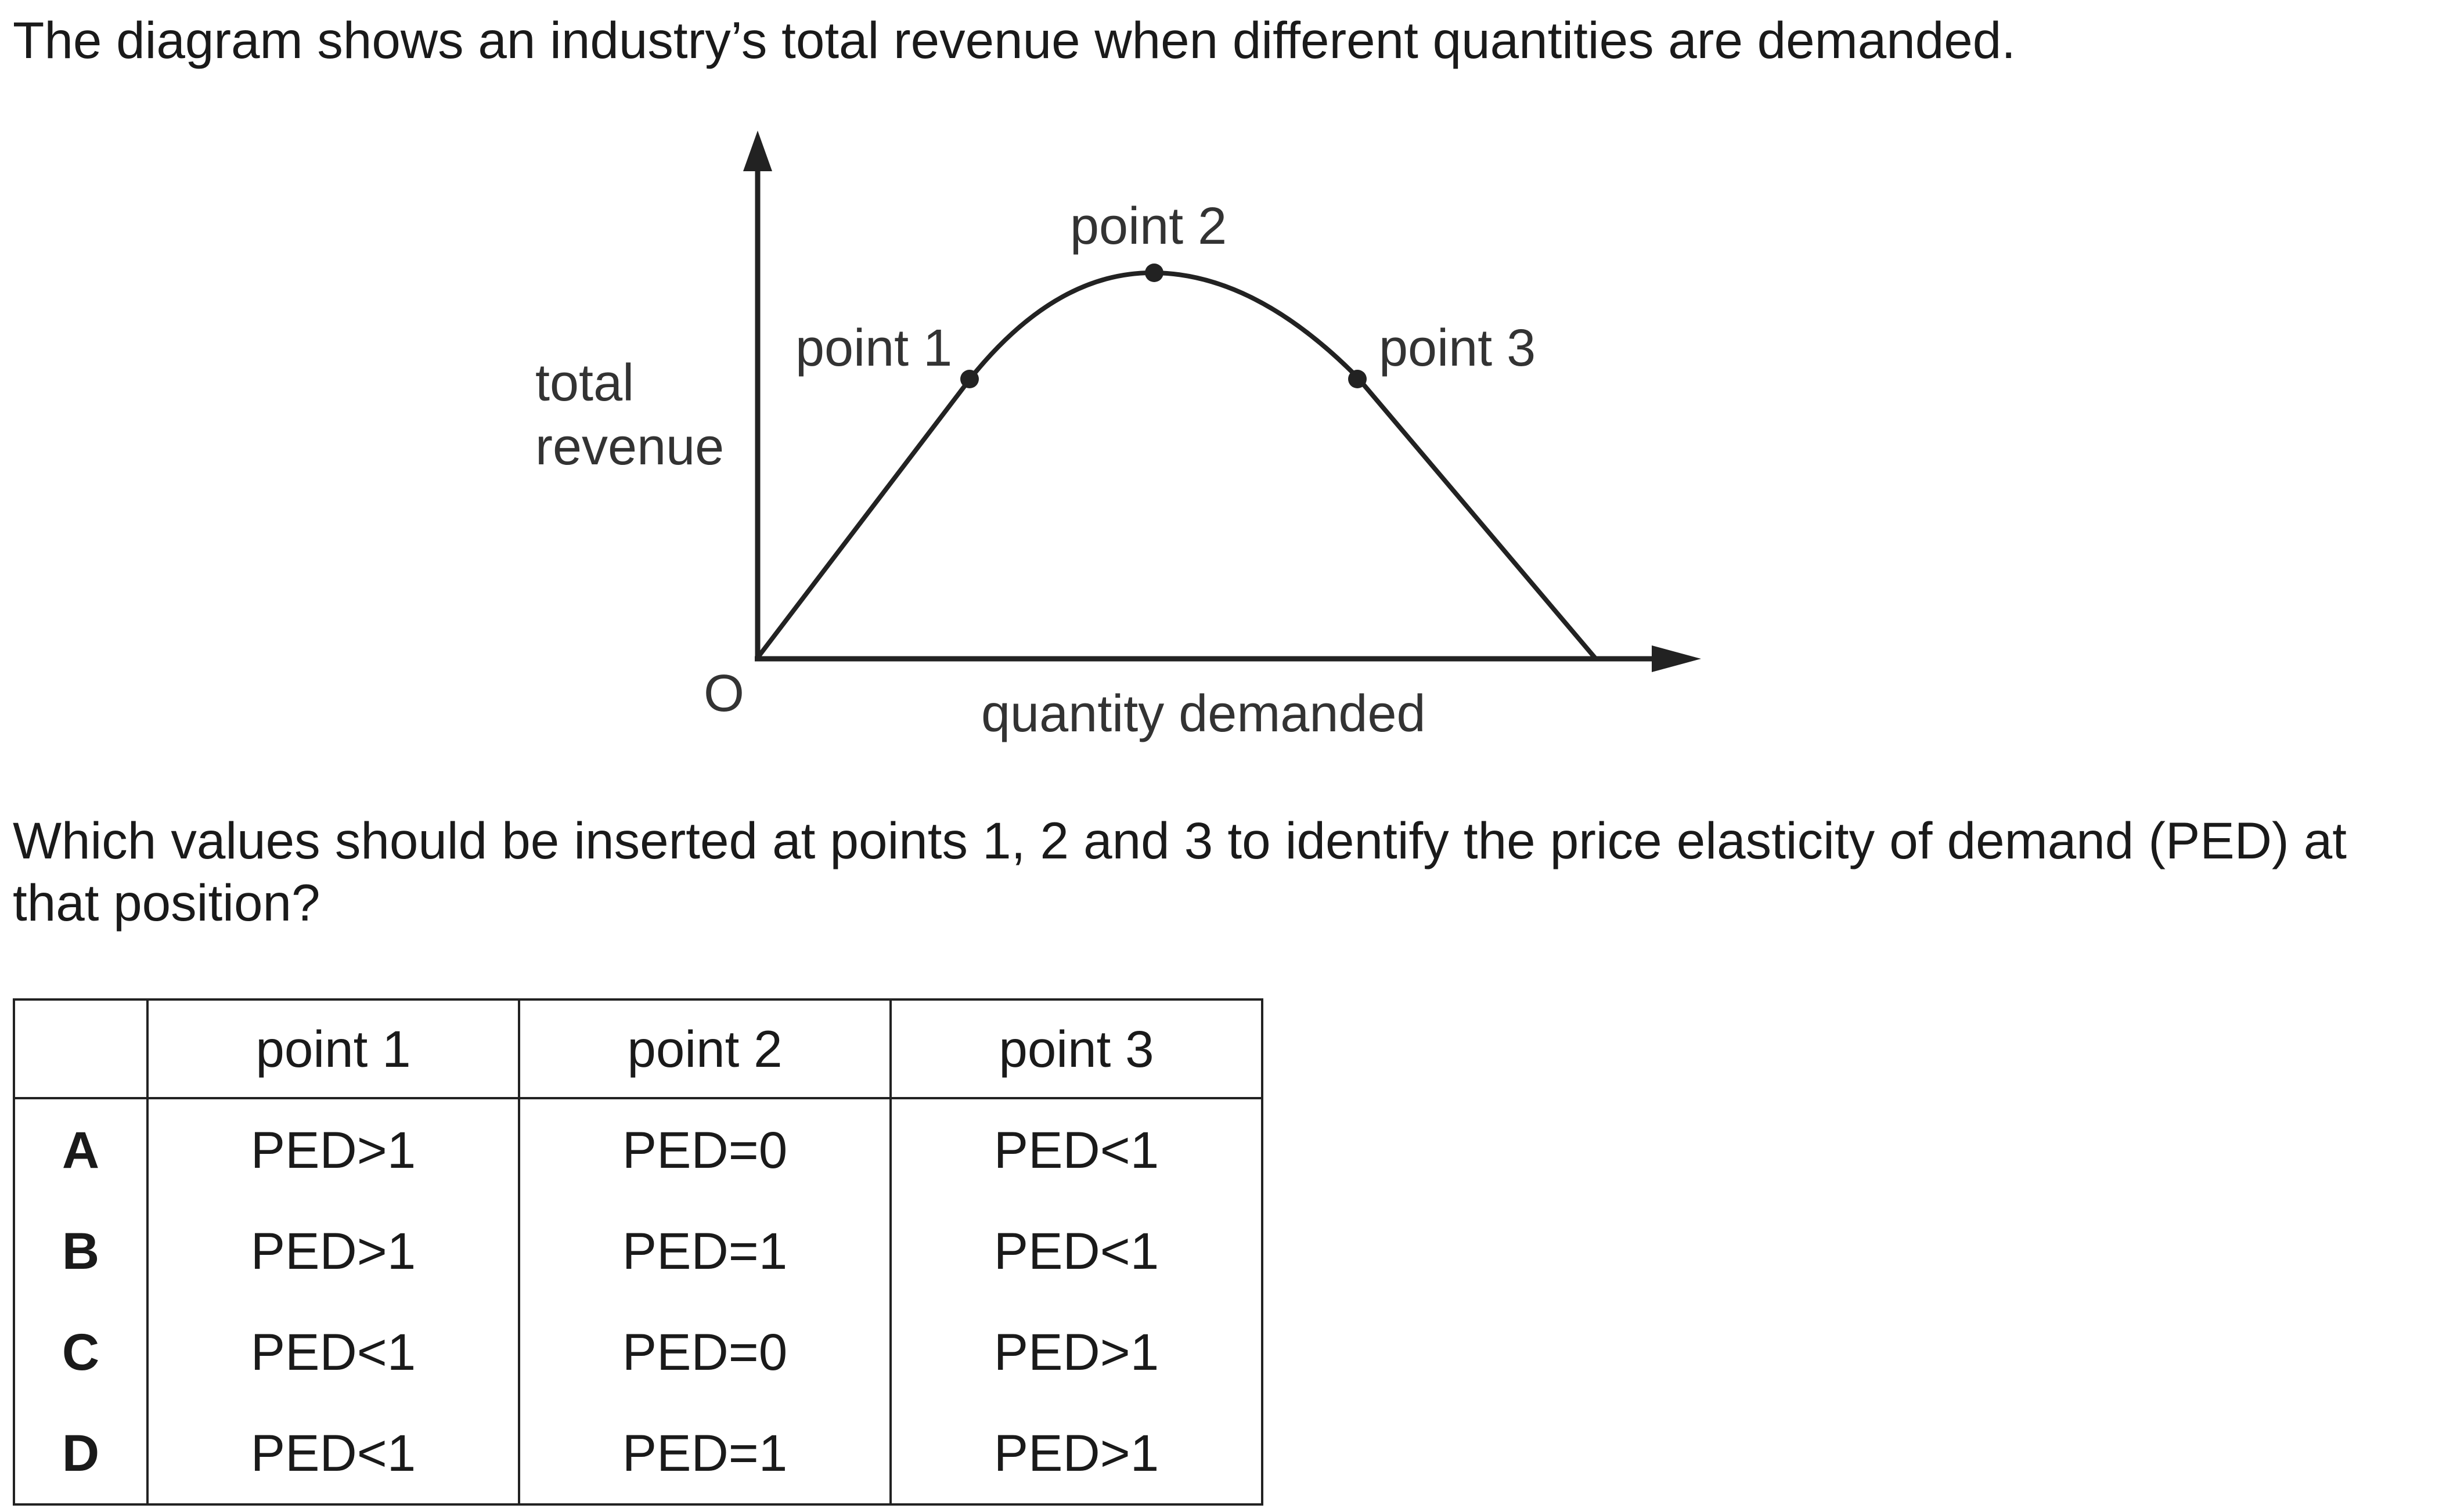  Describe the element at coordinates (333, 1048) in the screenshot. I see `header-point-1: point 1` at that location.